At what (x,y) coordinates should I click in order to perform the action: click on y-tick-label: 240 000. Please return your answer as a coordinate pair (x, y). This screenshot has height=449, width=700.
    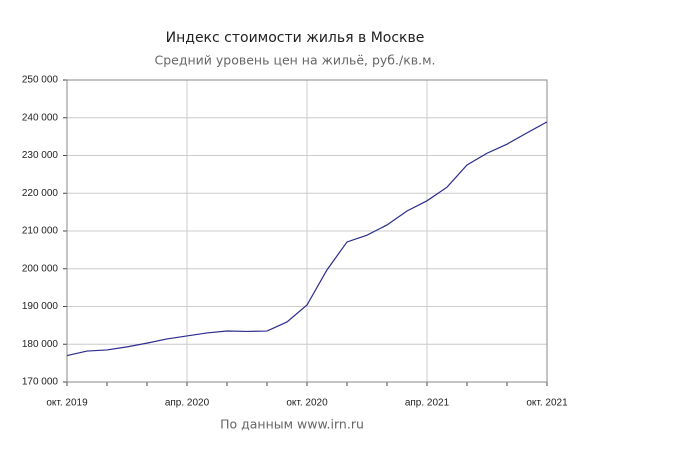
    Looking at the image, I should click on (40, 117).